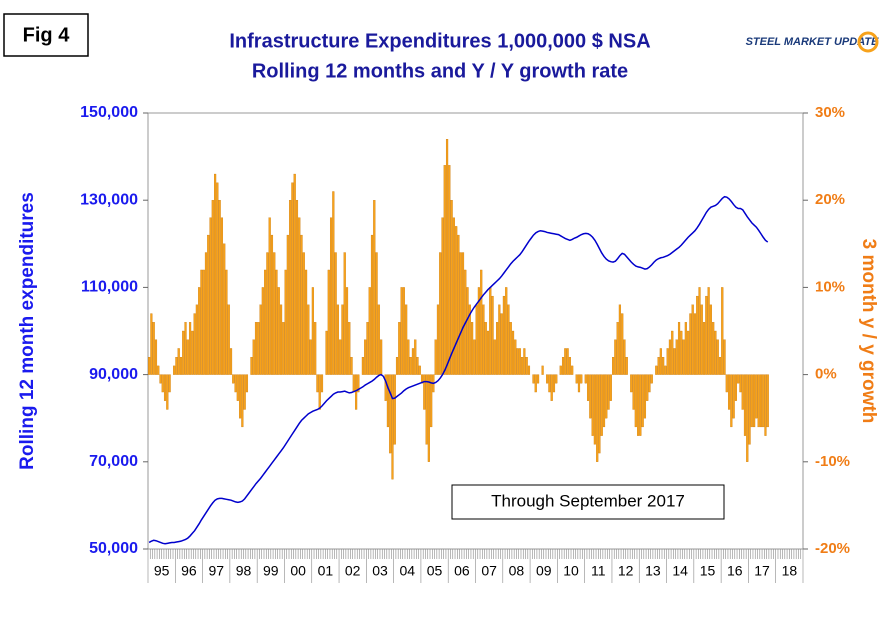  I want to click on logo-mark, so click(868, 42).